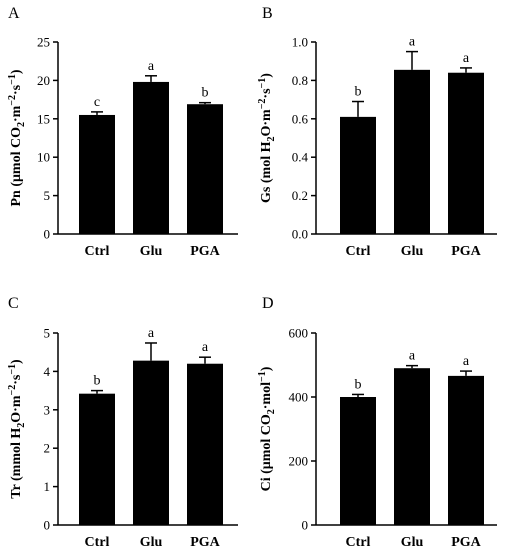  Describe the element at coordinates (300, 80) in the screenshot. I see `y-tick-label: 0.8` at that location.